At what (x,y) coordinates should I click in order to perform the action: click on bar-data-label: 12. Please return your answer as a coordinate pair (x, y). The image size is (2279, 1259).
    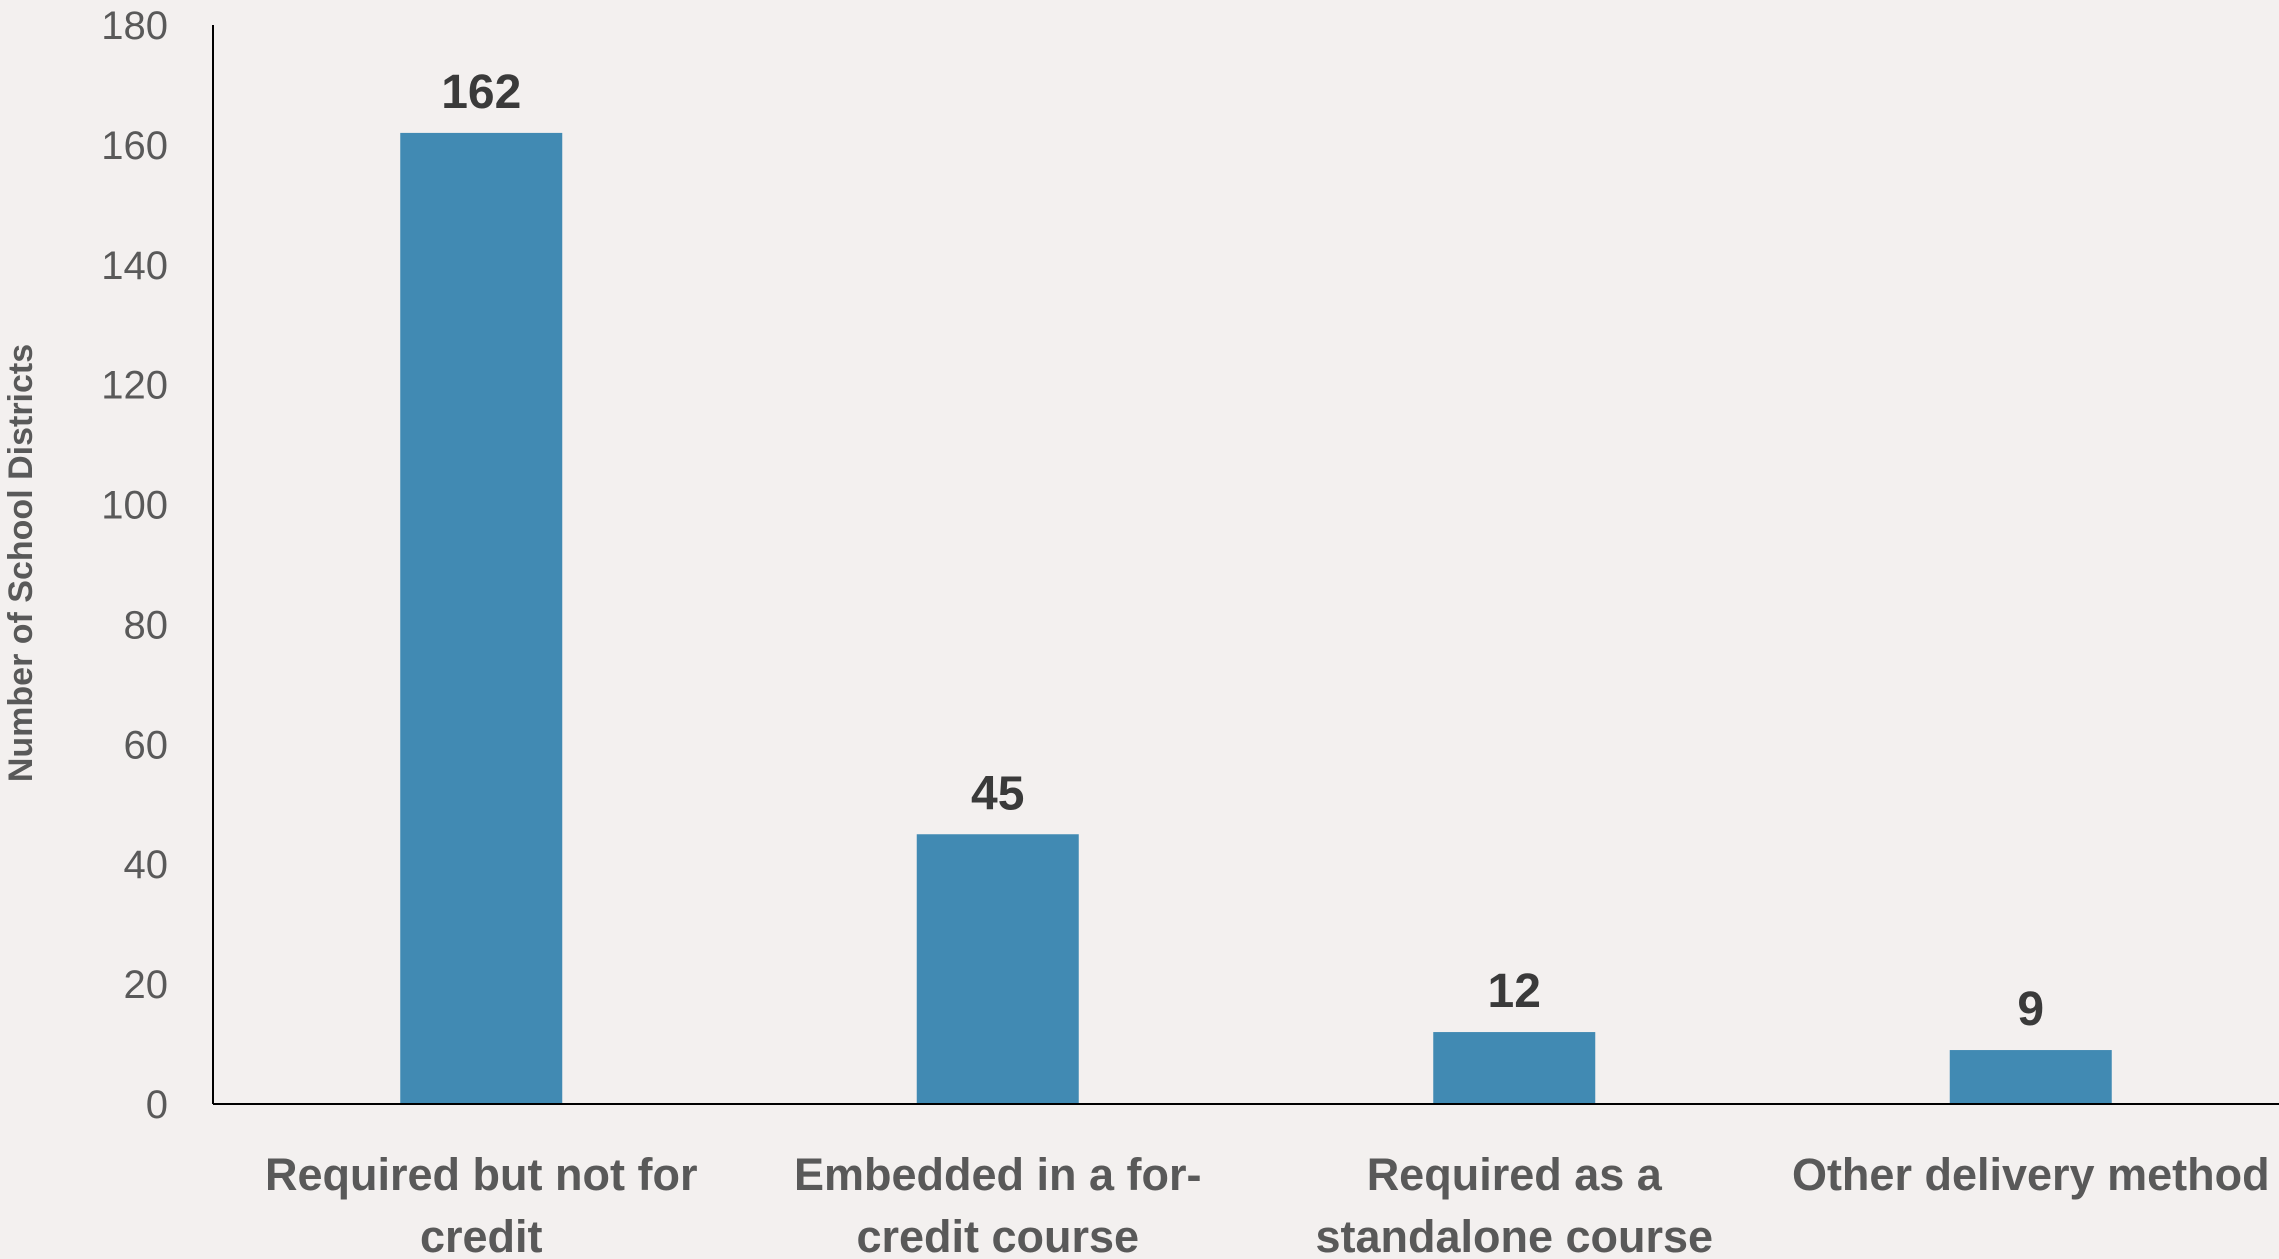
    Looking at the image, I should click on (1514, 991).